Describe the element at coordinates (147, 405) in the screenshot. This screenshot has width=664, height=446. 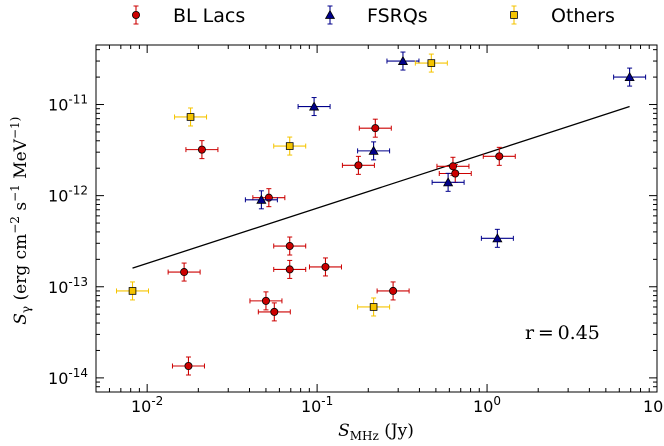
I see `x-tick-label: 10⁻²` at that location.